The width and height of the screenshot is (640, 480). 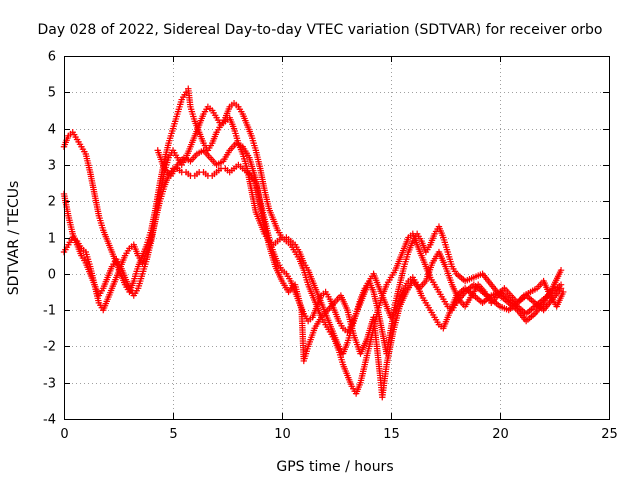 I want to click on y-tick-label: -1, so click(x=49, y=311).